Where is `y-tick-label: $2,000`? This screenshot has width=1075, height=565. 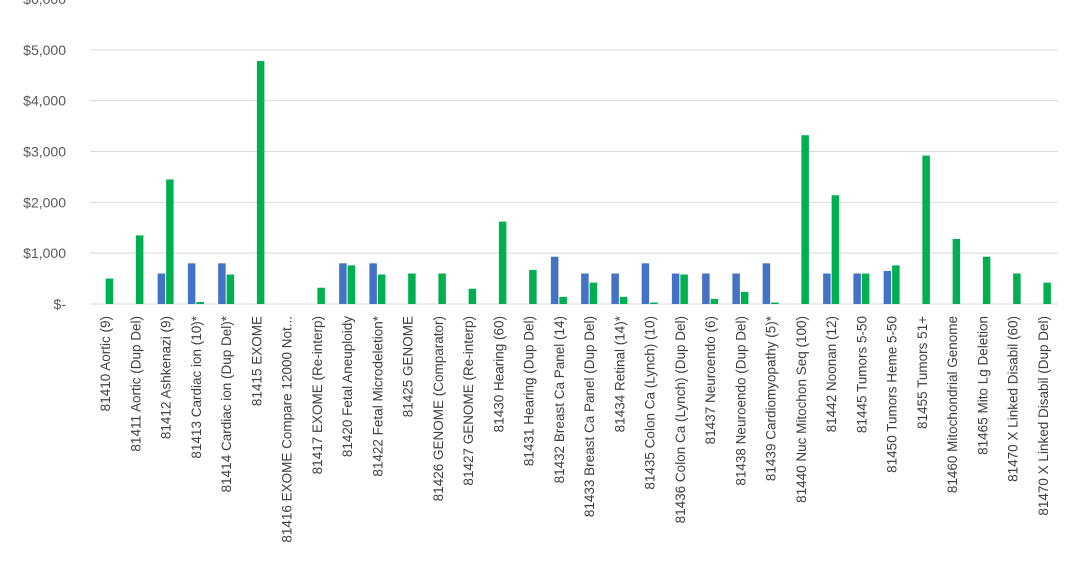
y-tick-label: $2,000 is located at coordinates (44, 202).